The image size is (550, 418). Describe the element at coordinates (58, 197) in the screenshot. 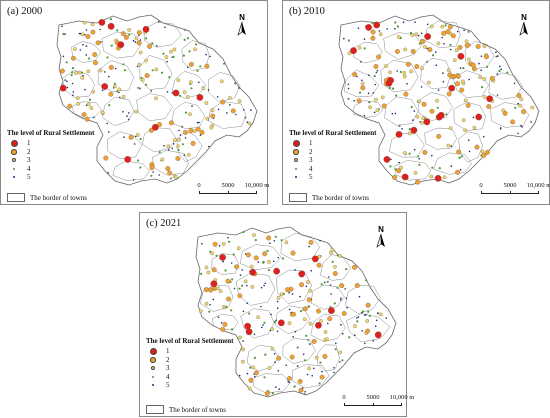

I see `border-legend-label: The border of towns` at that location.